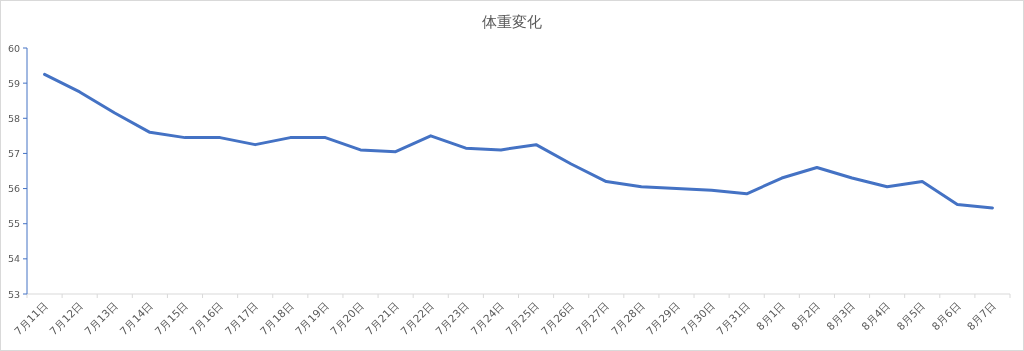 The width and height of the screenshot is (1024, 351). Describe the element at coordinates (805, 315) in the screenshot. I see `x-tick-label: 8月2日` at that location.